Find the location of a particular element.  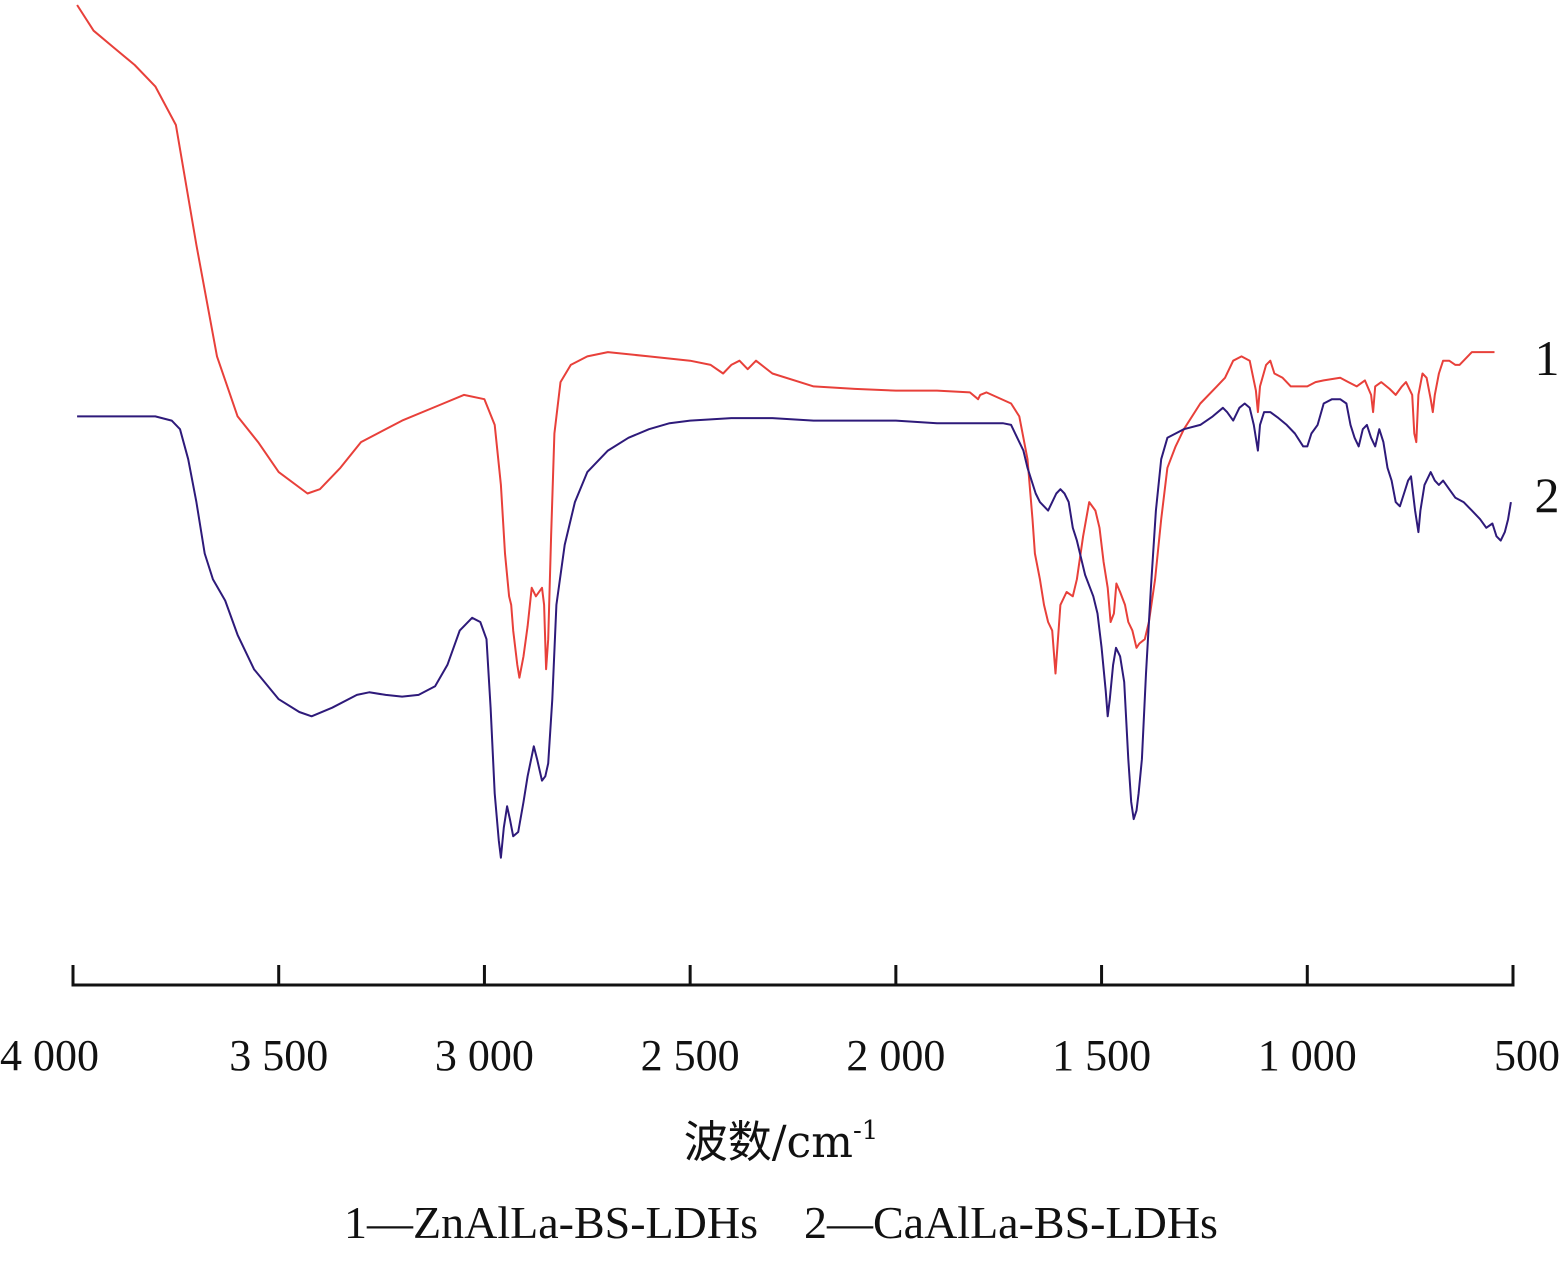

x-tick-label-3000: 3 000 is located at coordinates (484, 1055).